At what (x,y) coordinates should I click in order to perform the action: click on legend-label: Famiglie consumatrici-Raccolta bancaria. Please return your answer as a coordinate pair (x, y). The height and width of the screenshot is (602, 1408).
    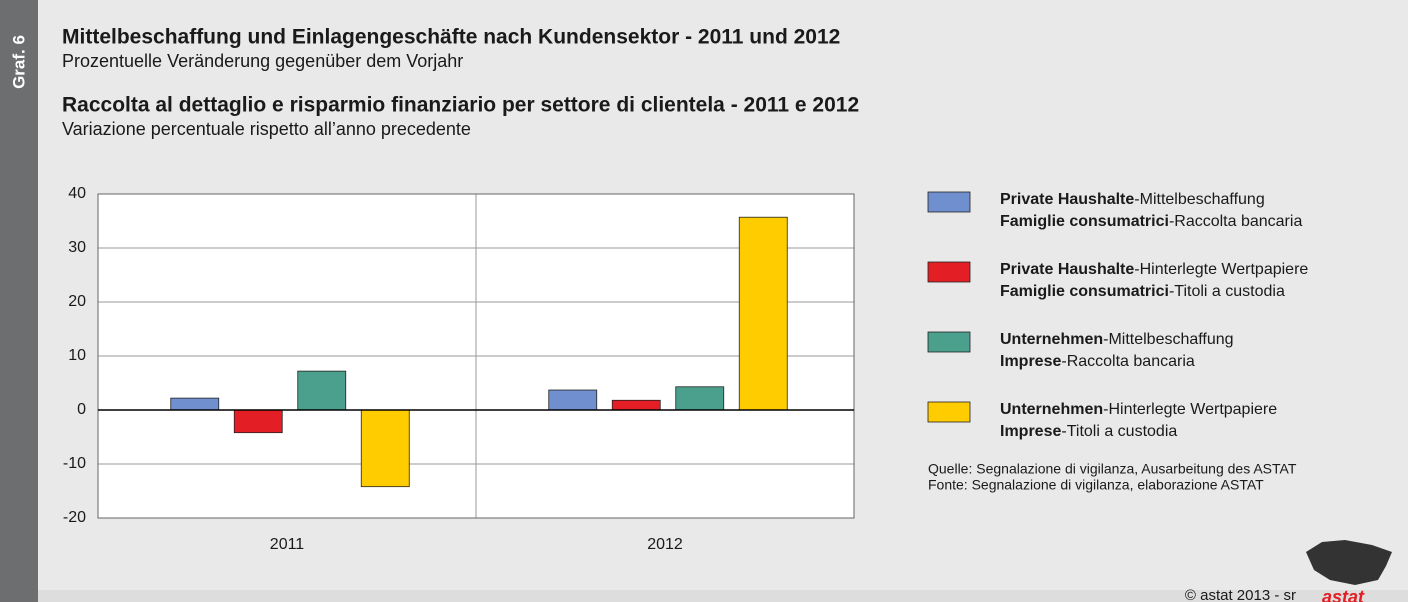
    Looking at the image, I should click on (1151, 221).